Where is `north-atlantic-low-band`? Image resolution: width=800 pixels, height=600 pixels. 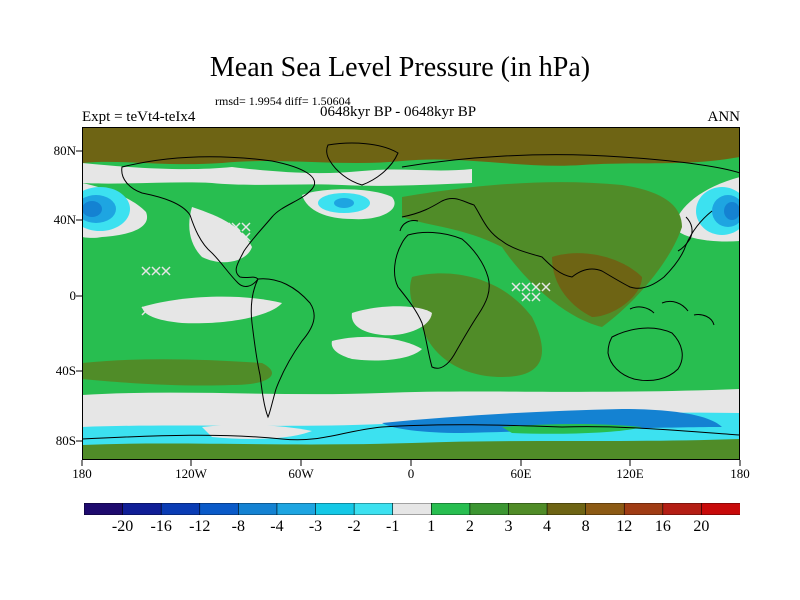 north-atlantic-low-band is located at coordinates (277, 174).